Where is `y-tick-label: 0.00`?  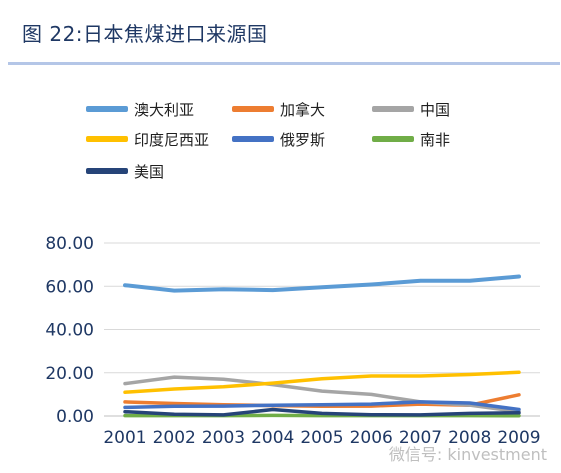 y-tick-label: 0.00 is located at coordinates (75, 417).